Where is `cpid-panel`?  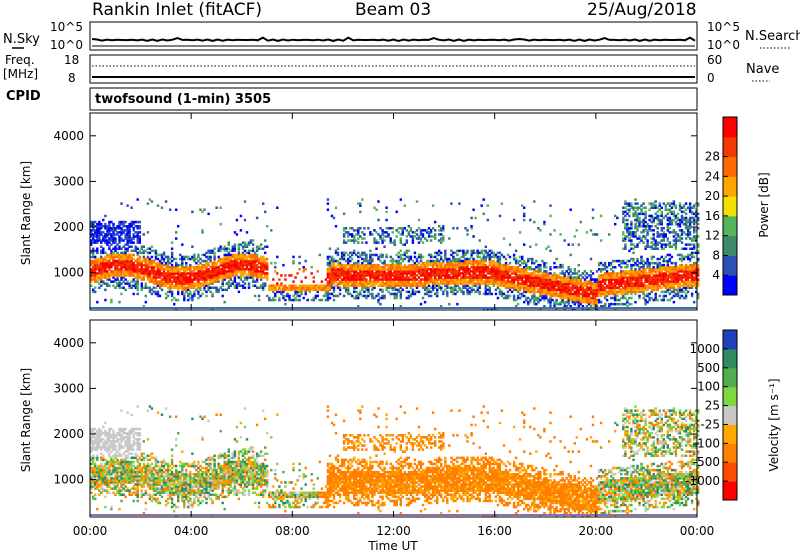
cpid-panel is located at coordinates (393, 99).